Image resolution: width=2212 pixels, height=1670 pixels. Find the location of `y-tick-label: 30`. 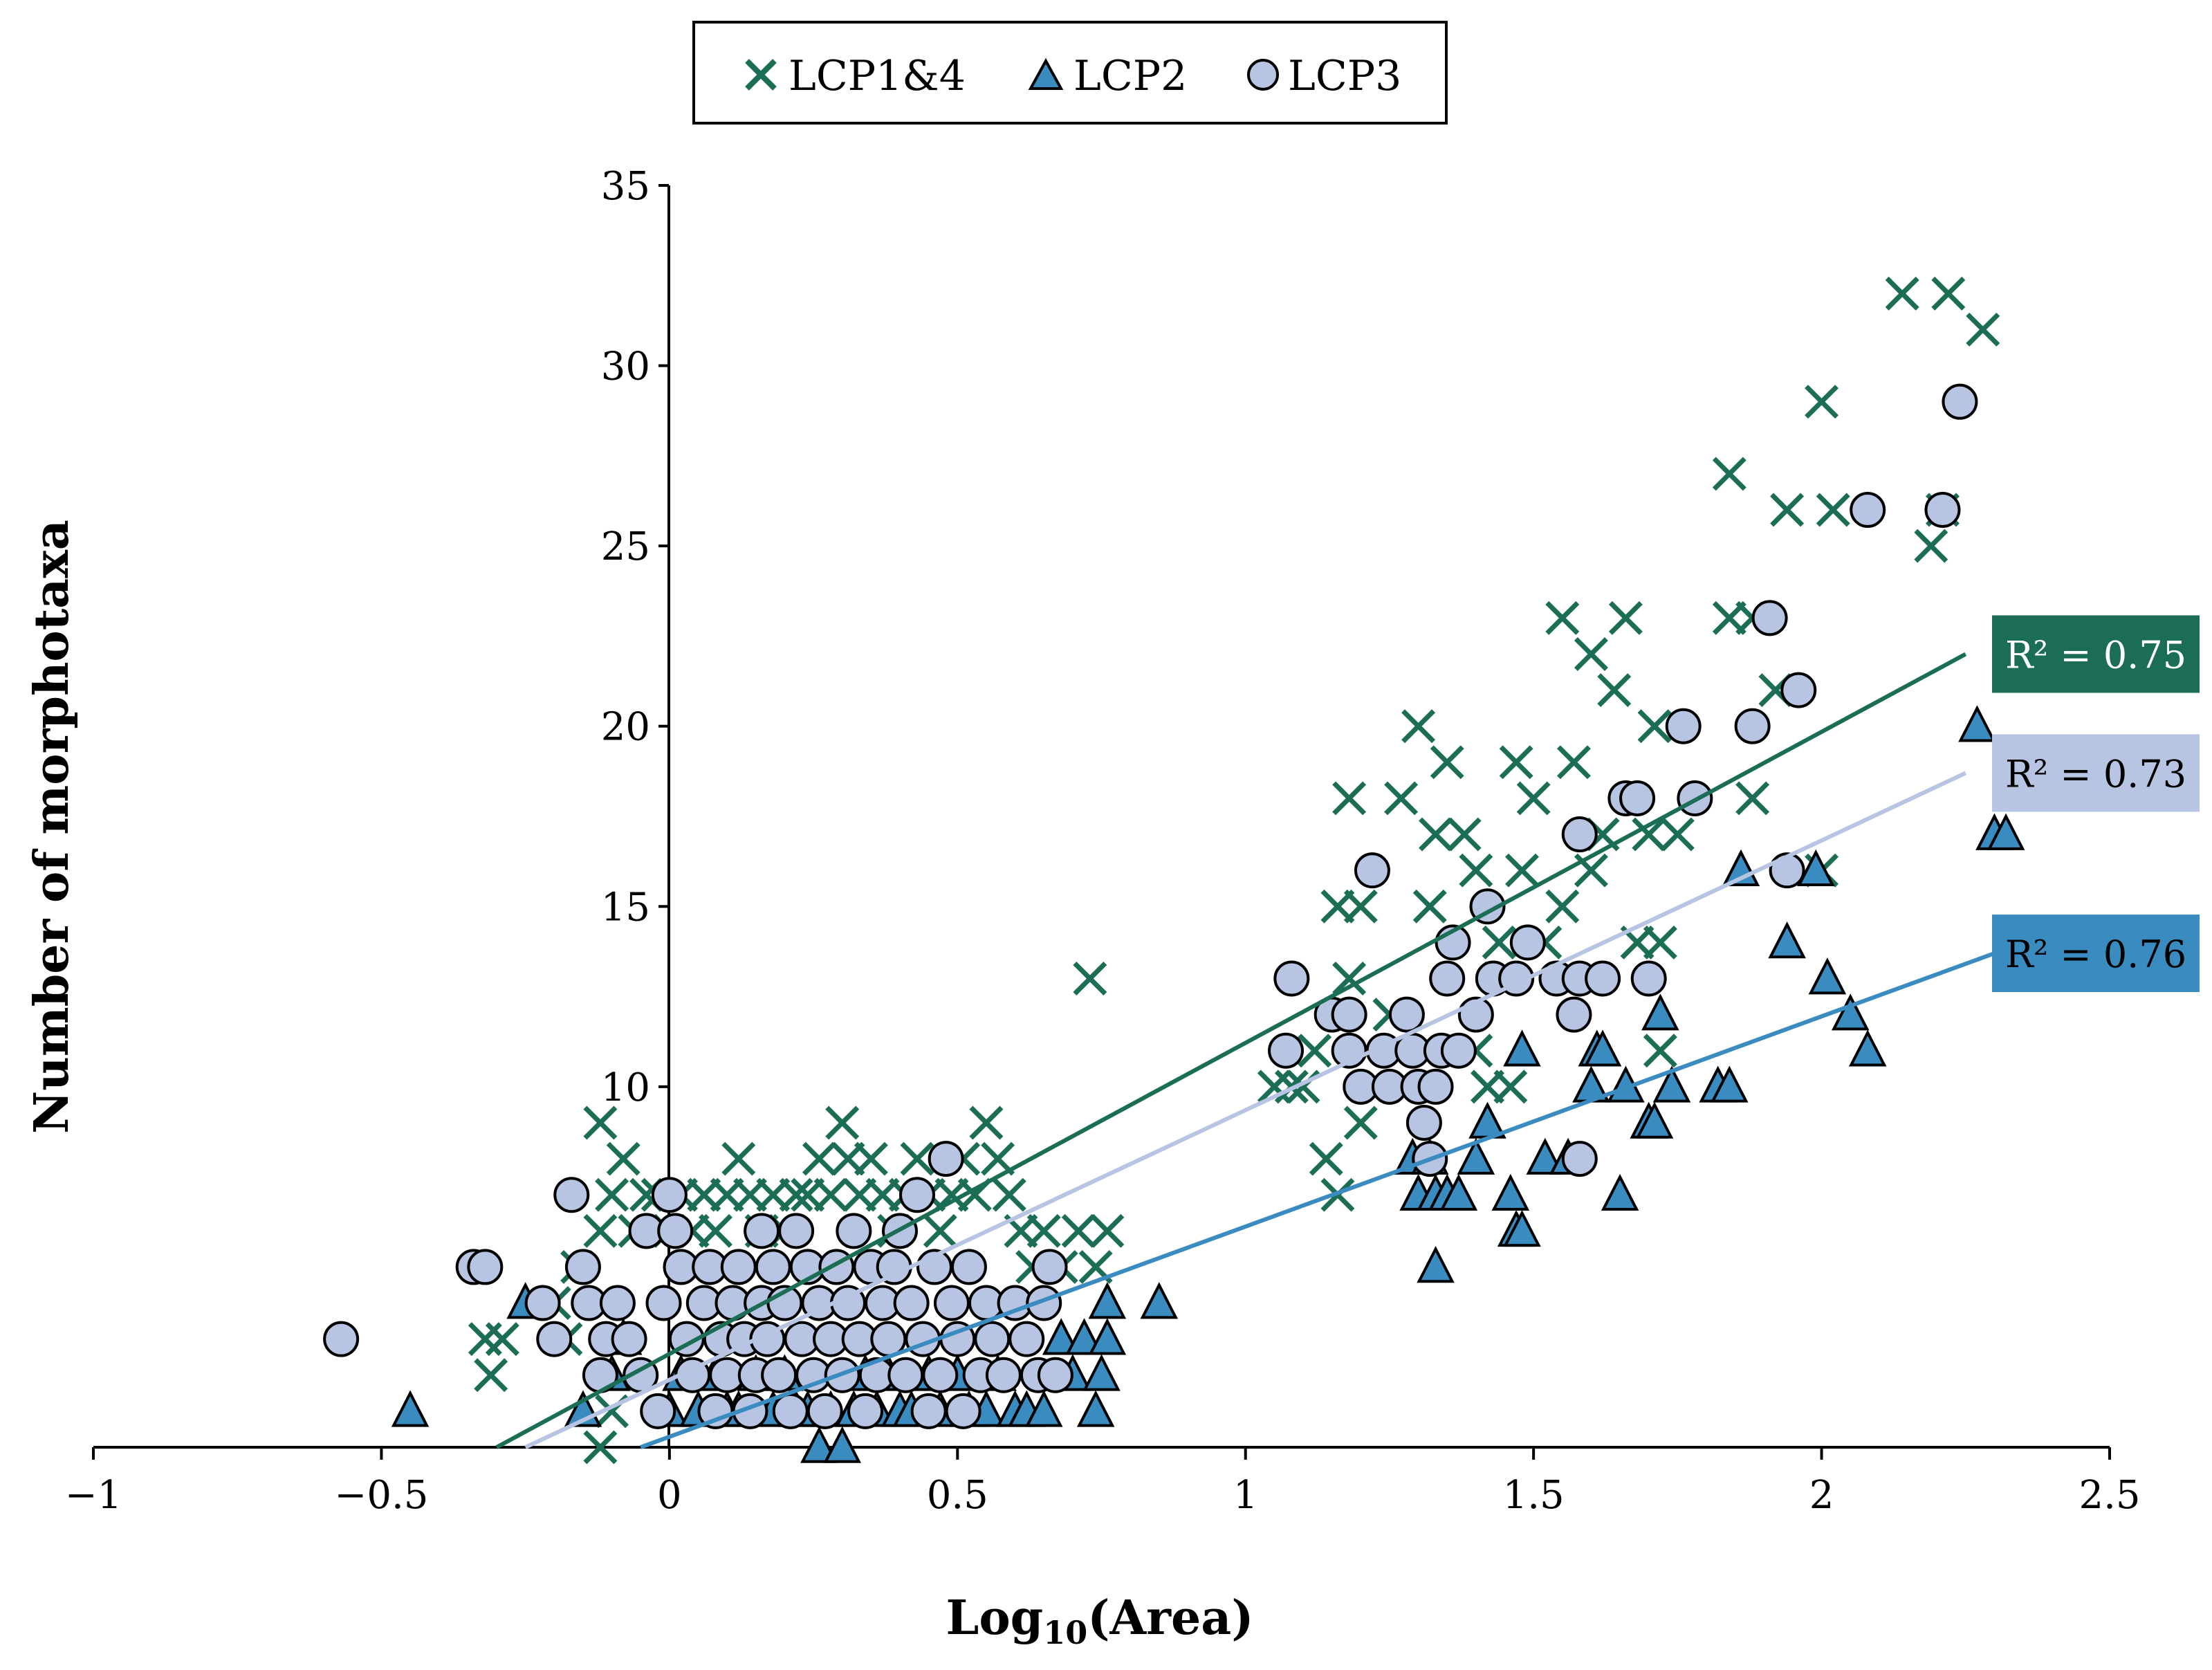

y-tick-label: 30 is located at coordinates (626, 367).